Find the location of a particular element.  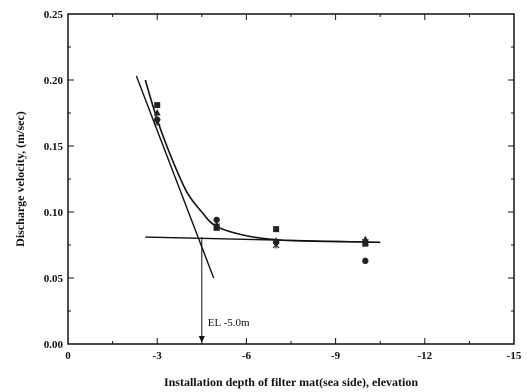

y-tick-label: 0.05 is located at coordinates (54, 279).